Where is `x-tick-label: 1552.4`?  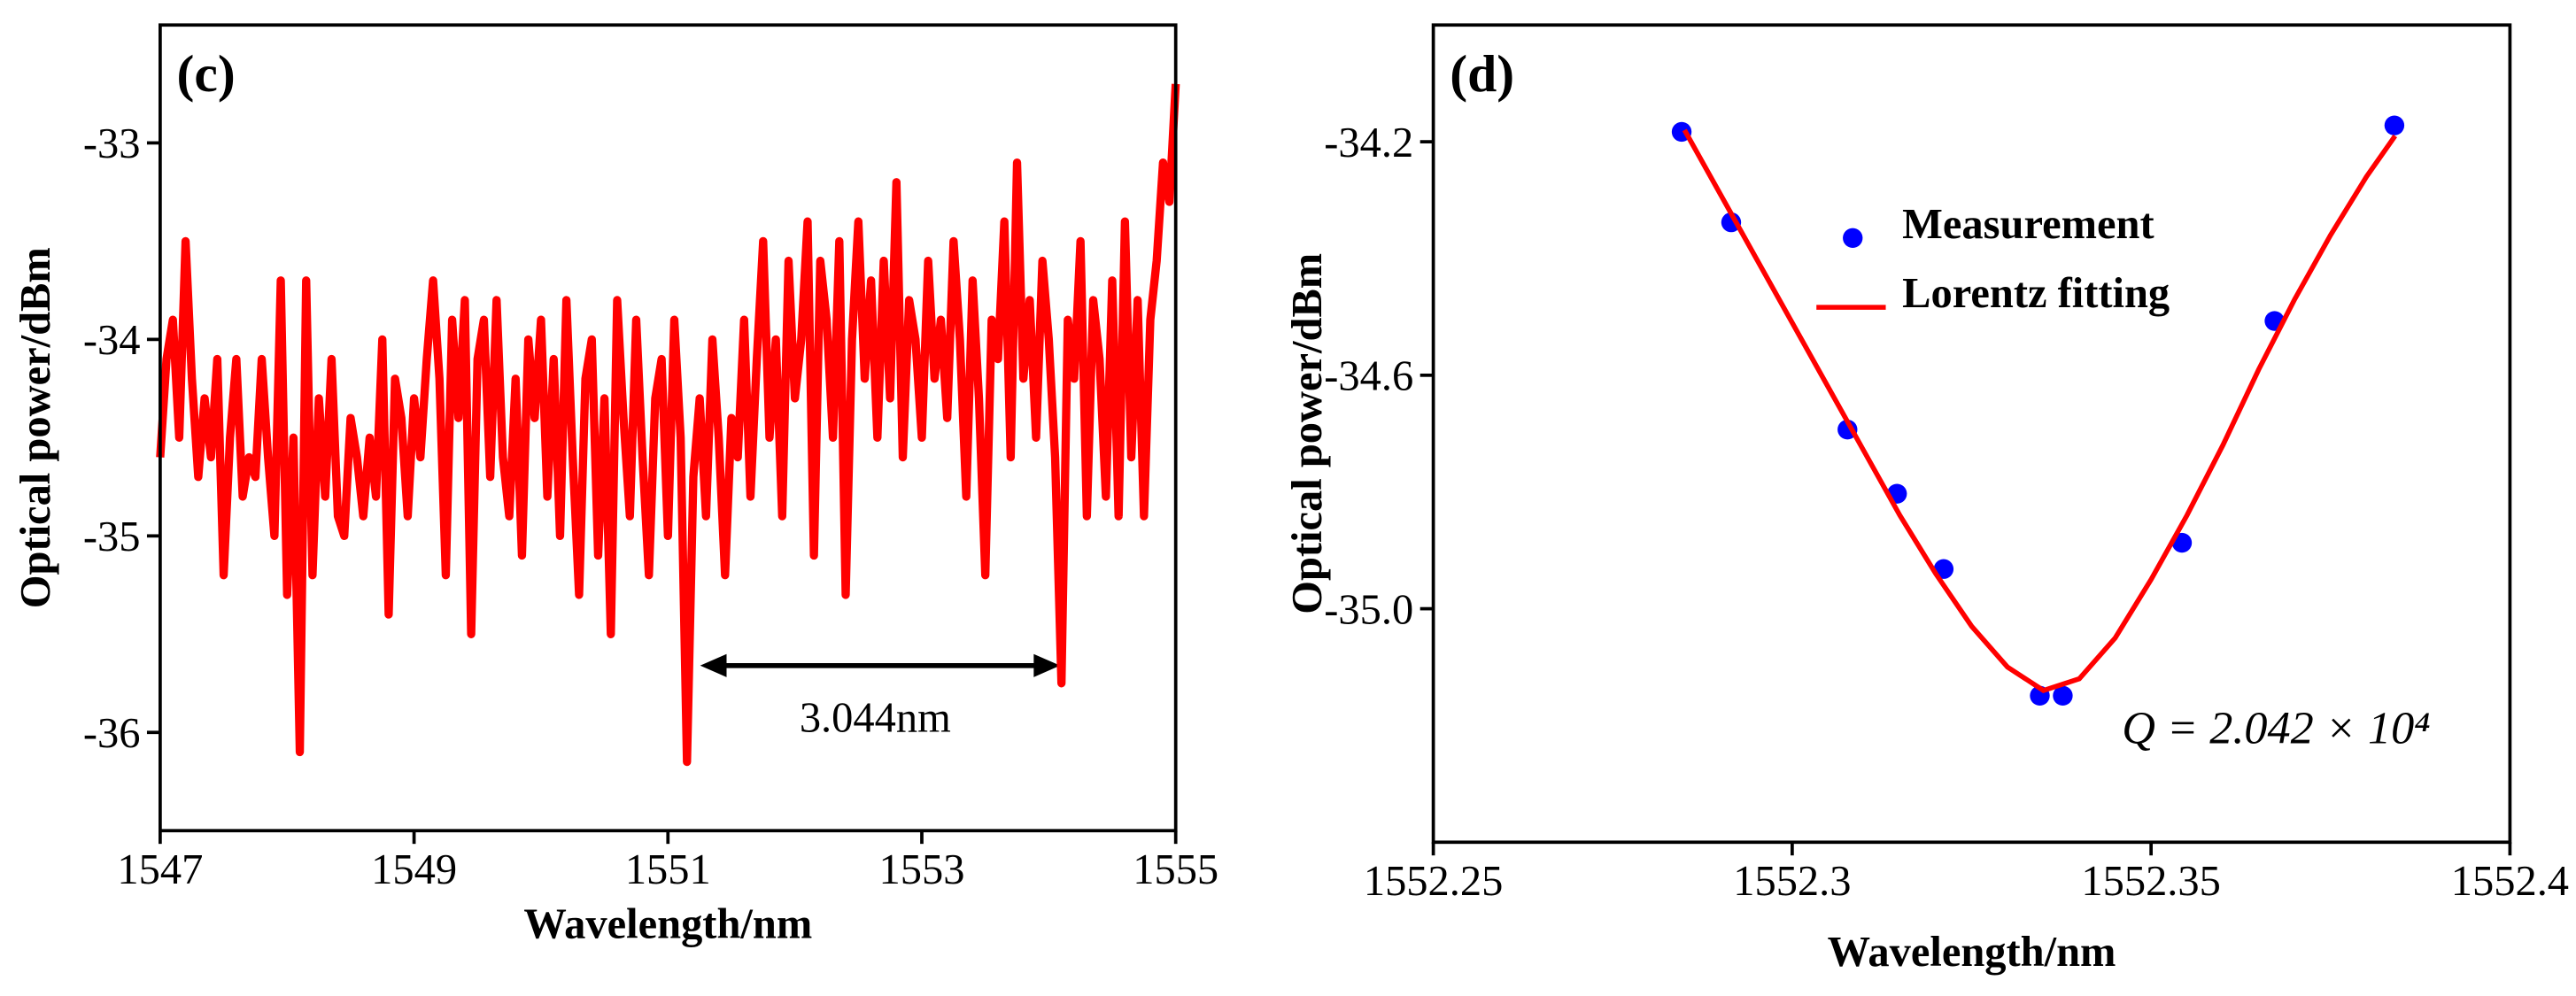
x-tick-label: 1552.4 is located at coordinates (2510, 881).